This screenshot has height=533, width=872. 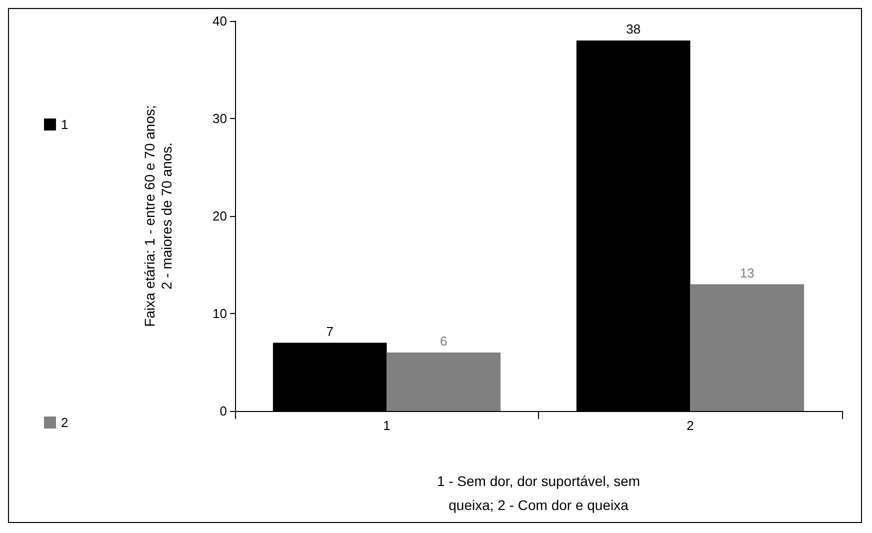 What do you see at coordinates (444, 341) in the screenshot?
I see `data-label: 6` at bounding box center [444, 341].